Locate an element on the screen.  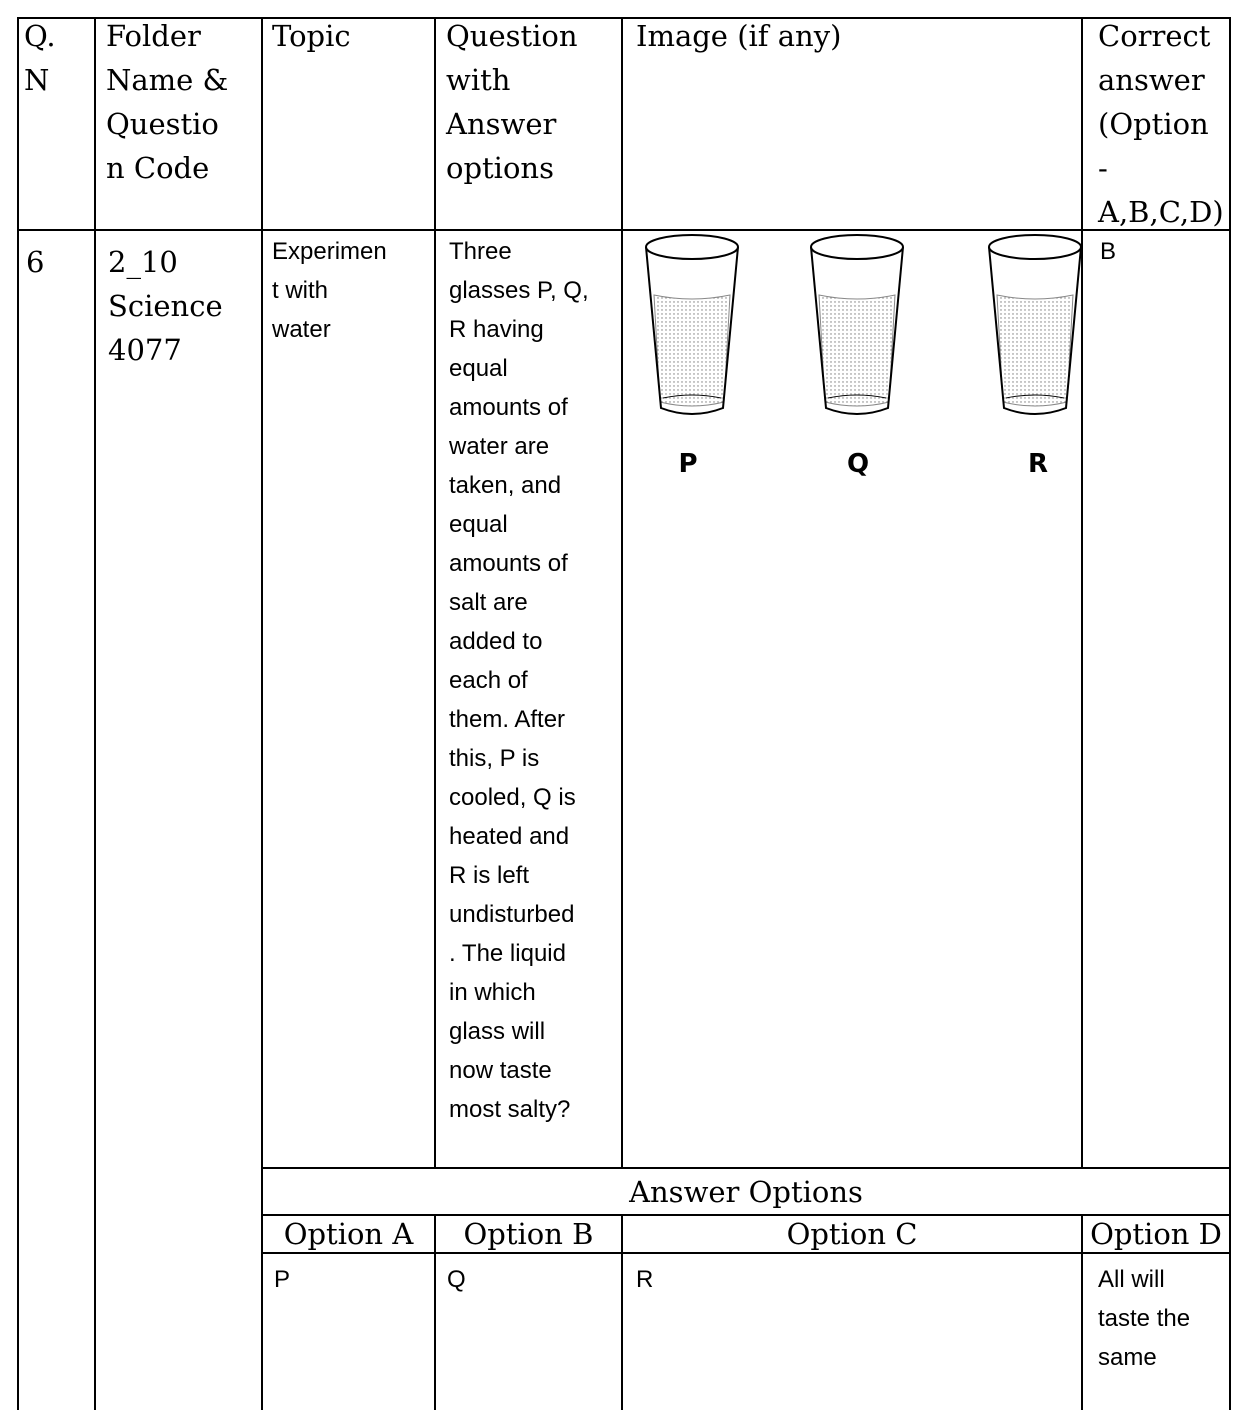
text-line: - is located at coordinates (1103, 168).